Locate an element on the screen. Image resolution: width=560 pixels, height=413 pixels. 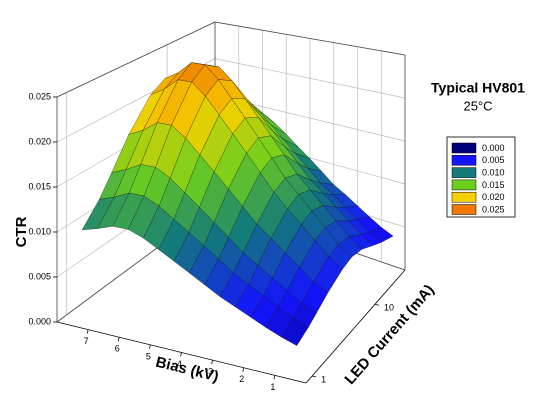
x-tick-label: 5 is located at coordinates (148, 356).